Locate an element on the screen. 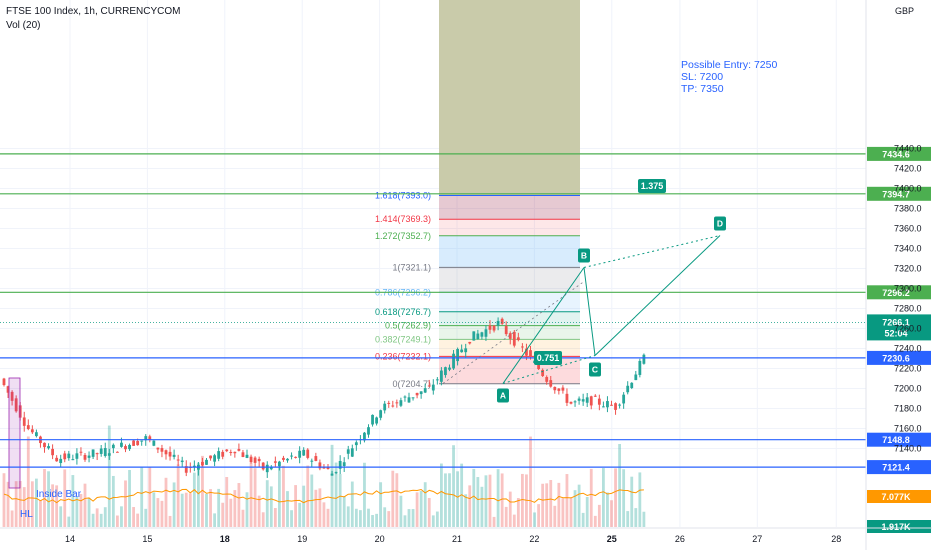 This screenshot has height=550, width=932. volume-bars is located at coordinates (324, 476).